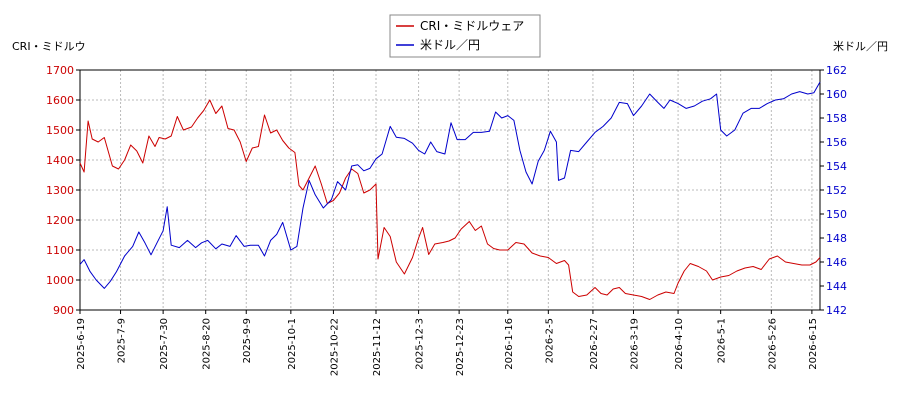 This screenshot has width=900, height=400. What do you see at coordinates (60, 220) in the screenshot?
I see `left-tick-label: 1200` at bounding box center [60, 220].